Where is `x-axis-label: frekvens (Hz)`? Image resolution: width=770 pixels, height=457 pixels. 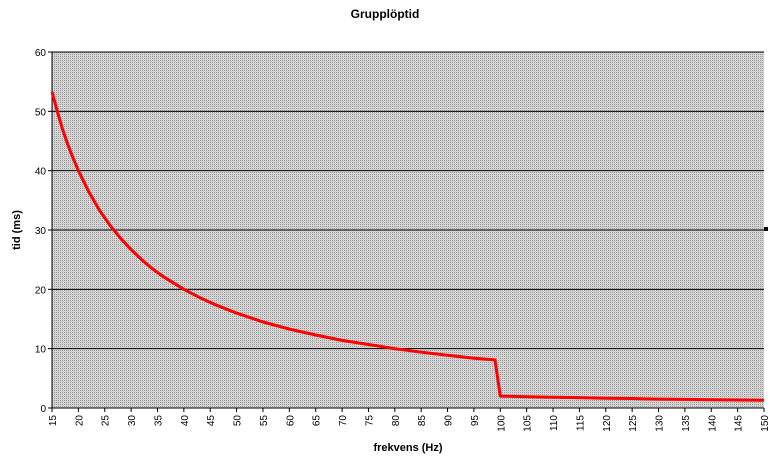 x-axis-label: frekvens (Hz) is located at coordinates (407, 448).